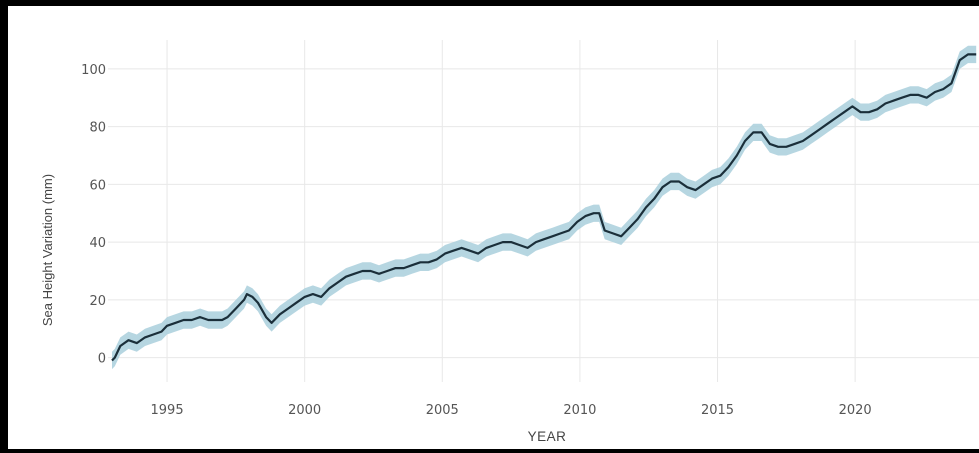  I want to click on x-tick-label: 2010, so click(579, 410).